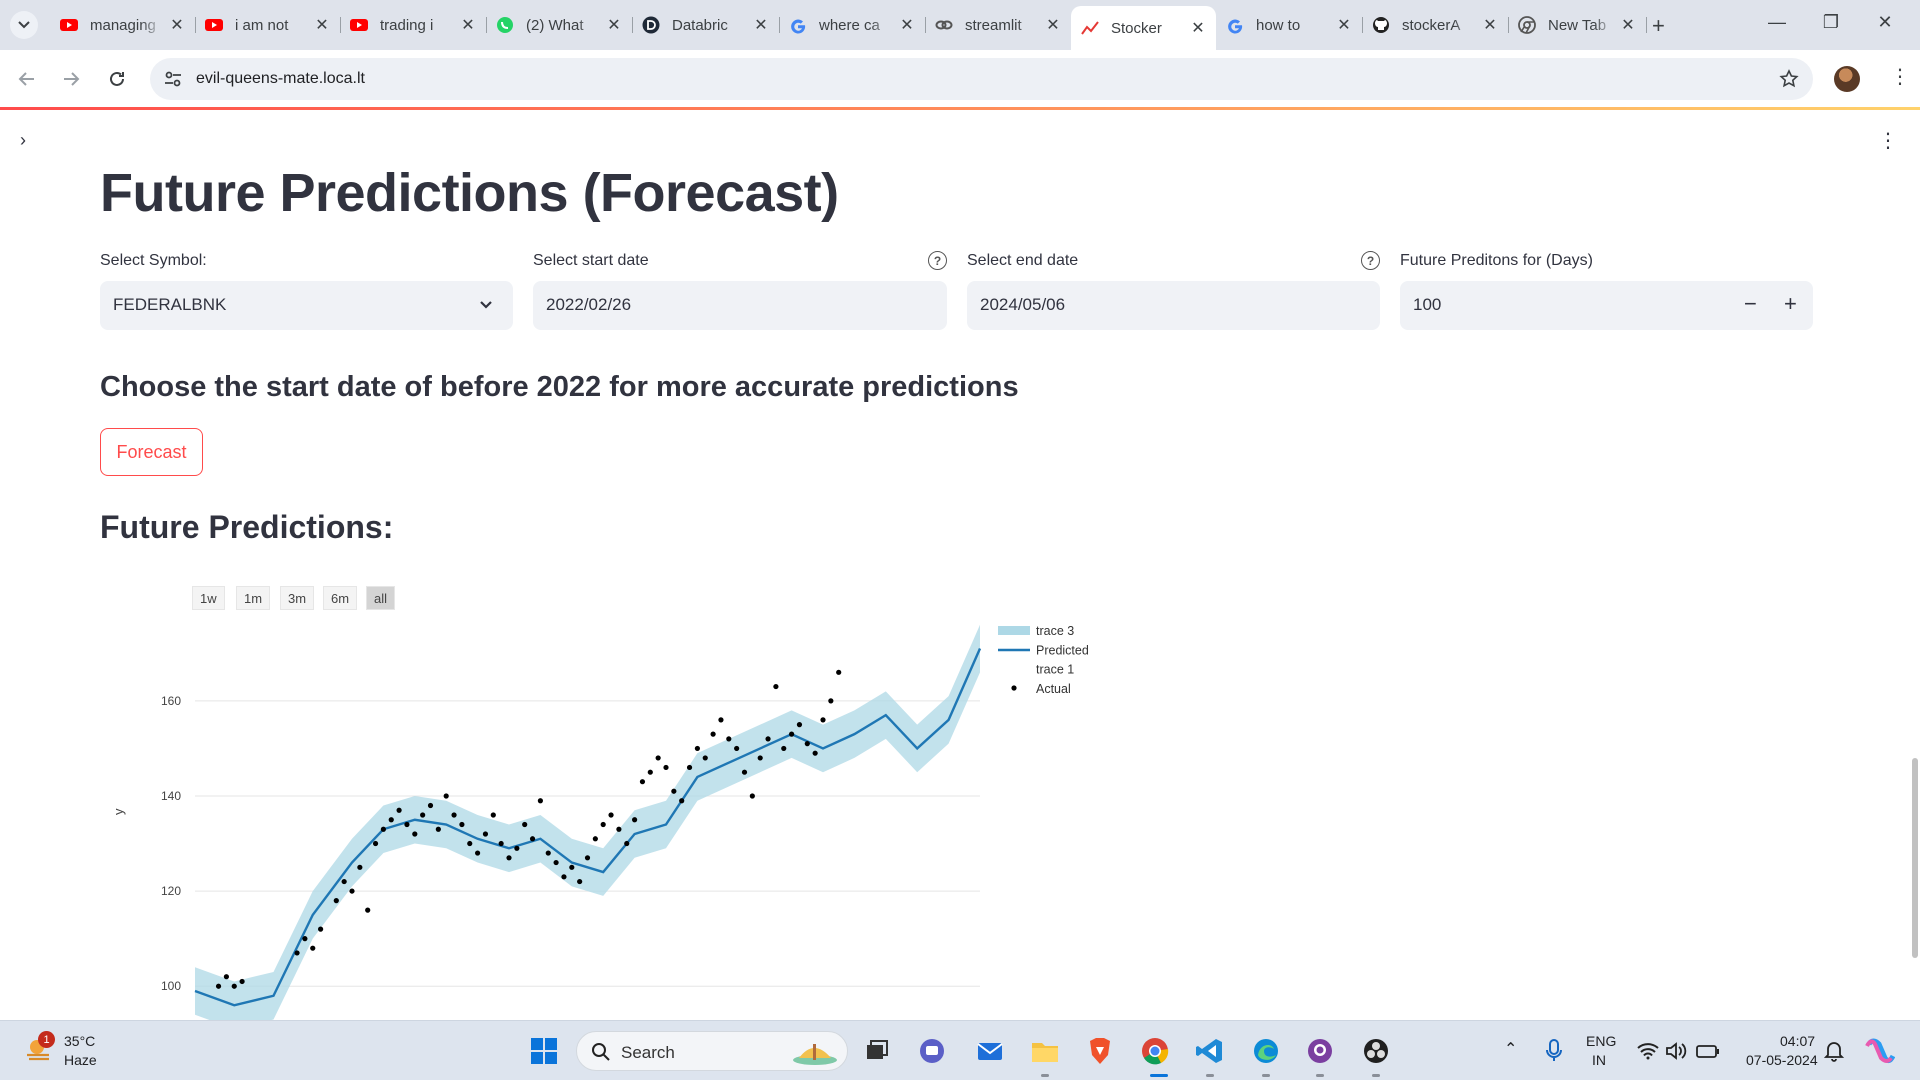  What do you see at coordinates (740, 305) in the screenshot?
I see `start-date-input: 2022/02/26` at bounding box center [740, 305].